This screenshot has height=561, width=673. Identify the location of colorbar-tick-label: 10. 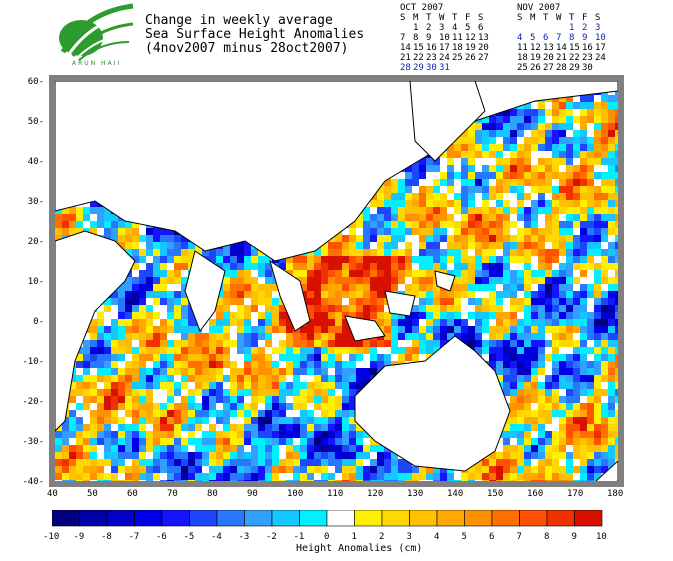
(601, 537).